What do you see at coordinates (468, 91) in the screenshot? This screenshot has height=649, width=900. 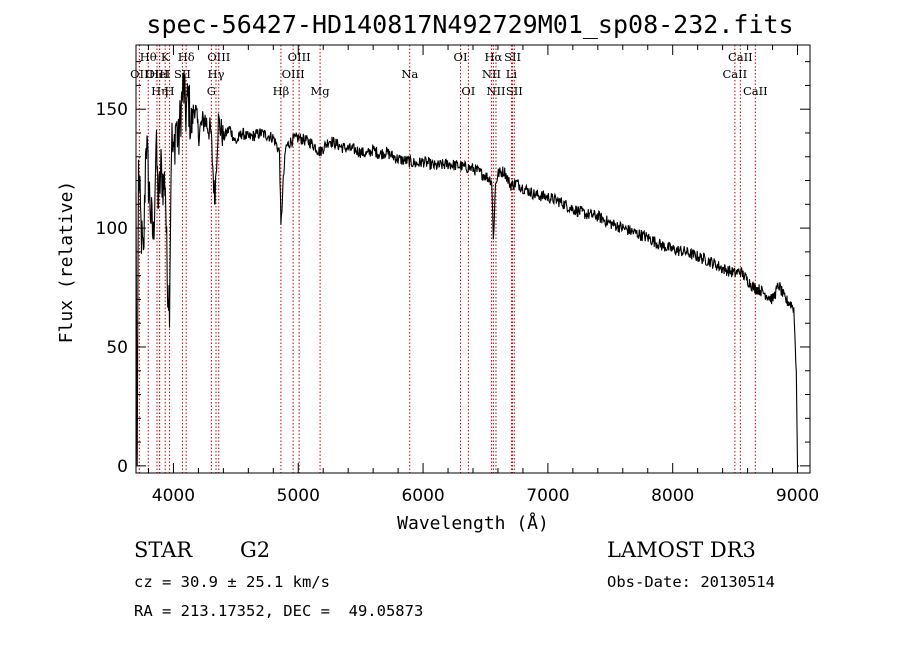 I see `line-label-18: OI` at bounding box center [468, 91].